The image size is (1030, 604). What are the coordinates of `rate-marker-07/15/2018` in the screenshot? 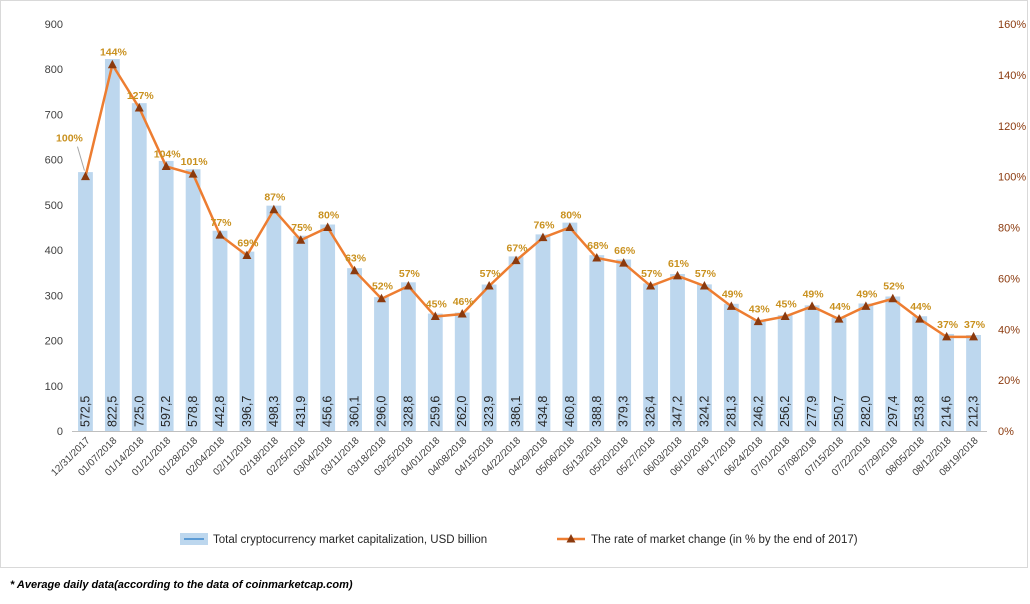 It's located at (839, 318).